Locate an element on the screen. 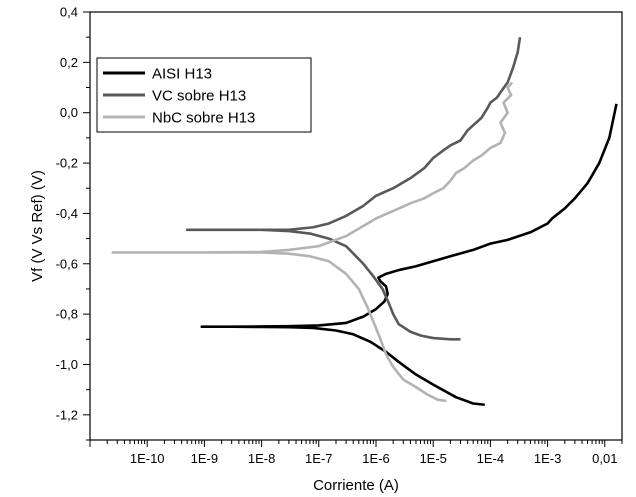 The width and height of the screenshot is (636, 497). x-tick-label: 1E-6 is located at coordinates (375, 458).